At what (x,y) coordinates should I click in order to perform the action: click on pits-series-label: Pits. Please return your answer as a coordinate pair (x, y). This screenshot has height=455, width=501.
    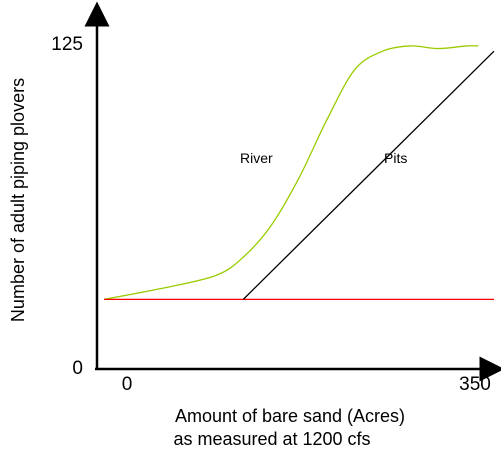
    Looking at the image, I should click on (395, 158).